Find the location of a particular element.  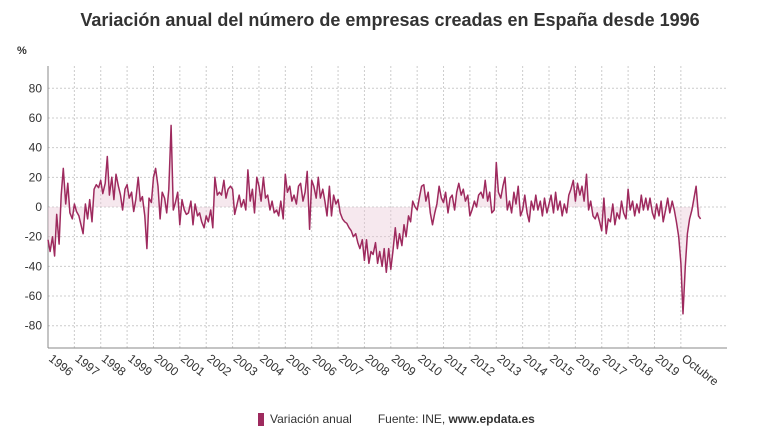

x-tick-label: 2004 is located at coordinates (272, 365).